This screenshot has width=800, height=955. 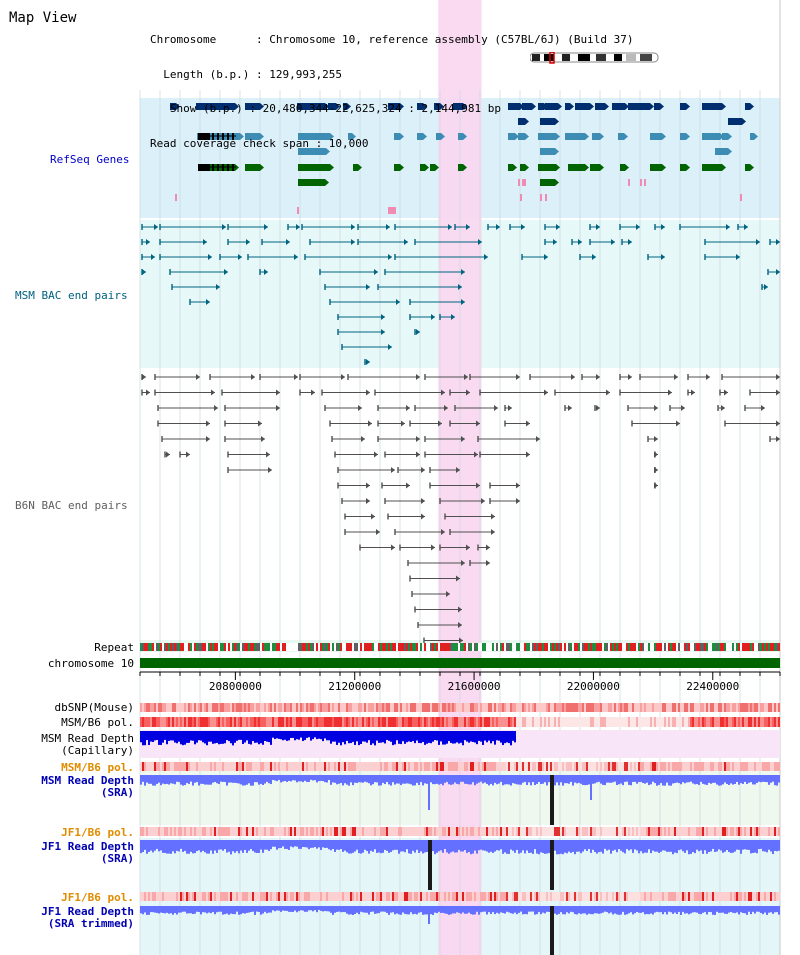 What do you see at coordinates (87, 918) in the screenshot?
I see `jf1-depth-trim-label: JF1 Read Depth (SRA trimmed)` at bounding box center [87, 918].